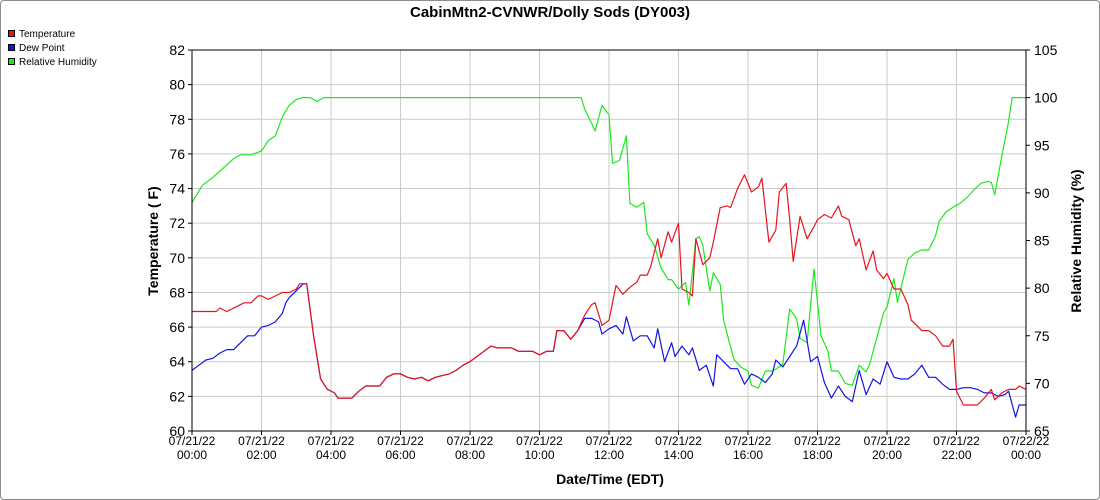 Image resolution: width=1100 pixels, height=500 pixels. I want to click on x-tick-time-11: 22:00, so click(956, 455).